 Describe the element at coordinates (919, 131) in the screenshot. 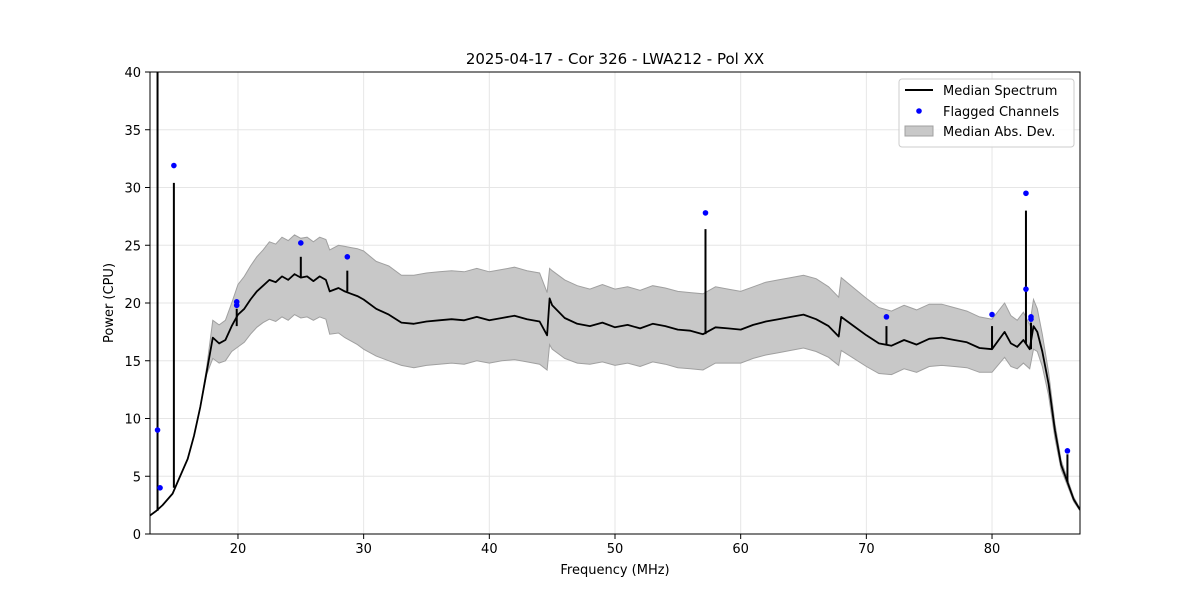

I see `legend-band-swatch` at that location.